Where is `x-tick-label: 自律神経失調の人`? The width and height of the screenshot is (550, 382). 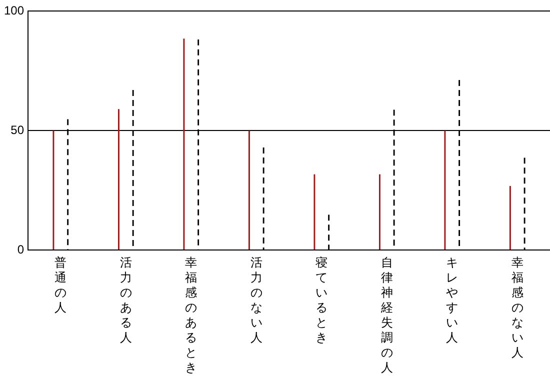
x-tick-label: 自律神経失調の人 is located at coordinates (386, 315).